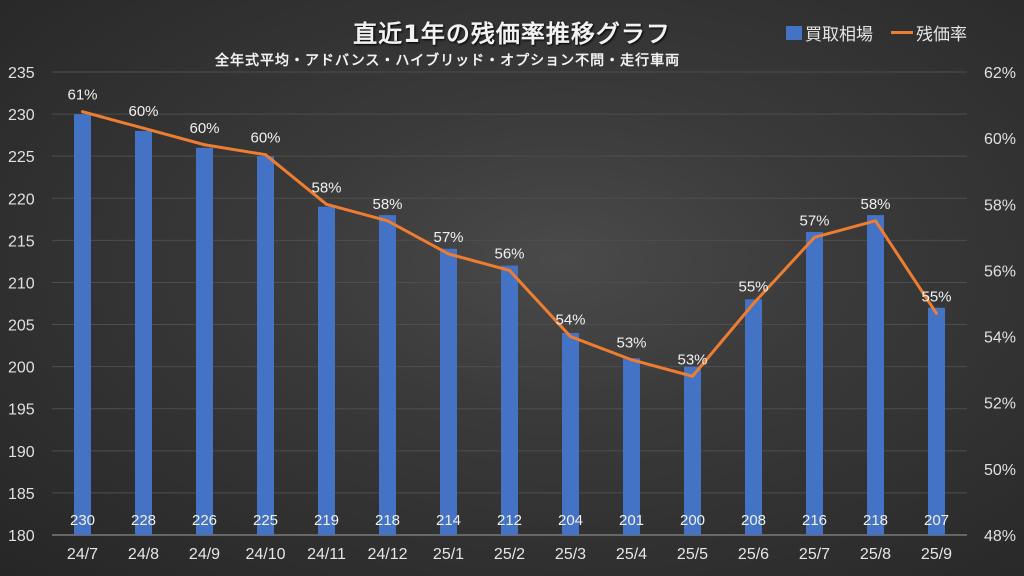 Image resolution: width=1024 pixels, height=576 pixels. I want to click on bar-value-label: 208, so click(753, 520).